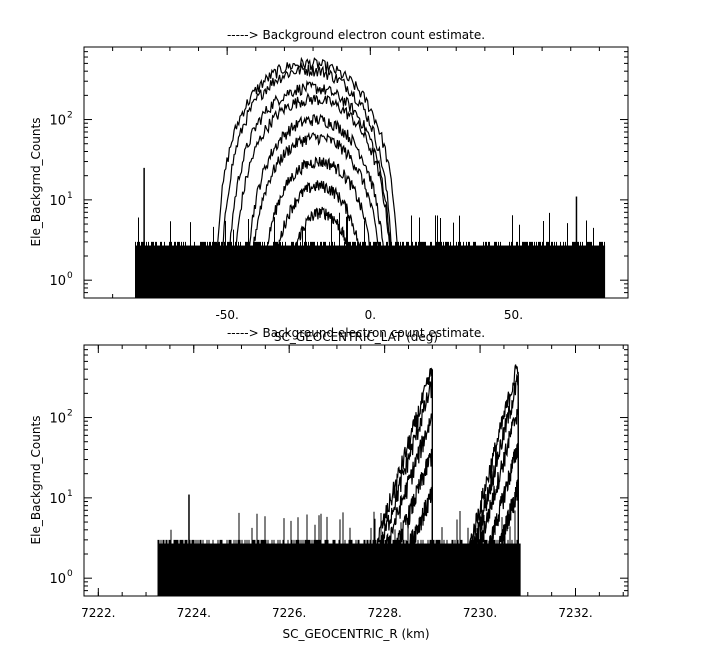  What do you see at coordinates (370, 315) in the screenshot?
I see `x-tick-label: 0.` at bounding box center [370, 315].